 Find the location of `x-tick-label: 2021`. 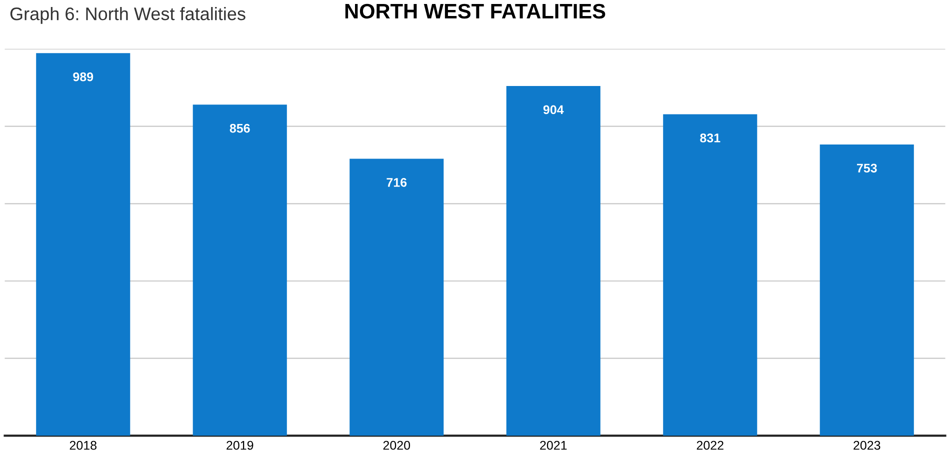

x-tick-label: 2021 is located at coordinates (553, 445).